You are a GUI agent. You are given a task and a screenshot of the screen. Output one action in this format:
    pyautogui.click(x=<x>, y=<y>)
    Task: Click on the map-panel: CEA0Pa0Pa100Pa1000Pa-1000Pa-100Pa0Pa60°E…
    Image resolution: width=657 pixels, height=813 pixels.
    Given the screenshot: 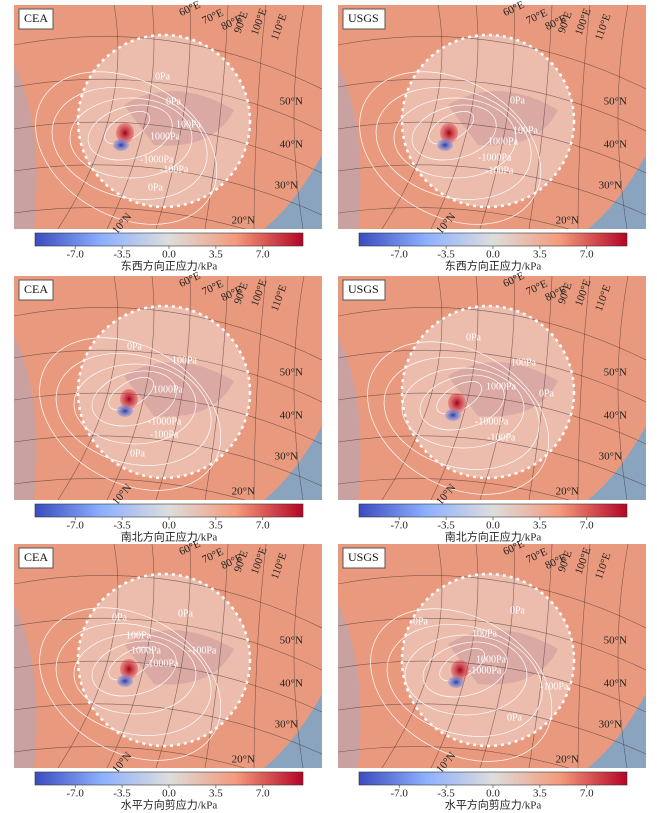 What is the action you would take?
    pyautogui.click(x=168, y=118)
    